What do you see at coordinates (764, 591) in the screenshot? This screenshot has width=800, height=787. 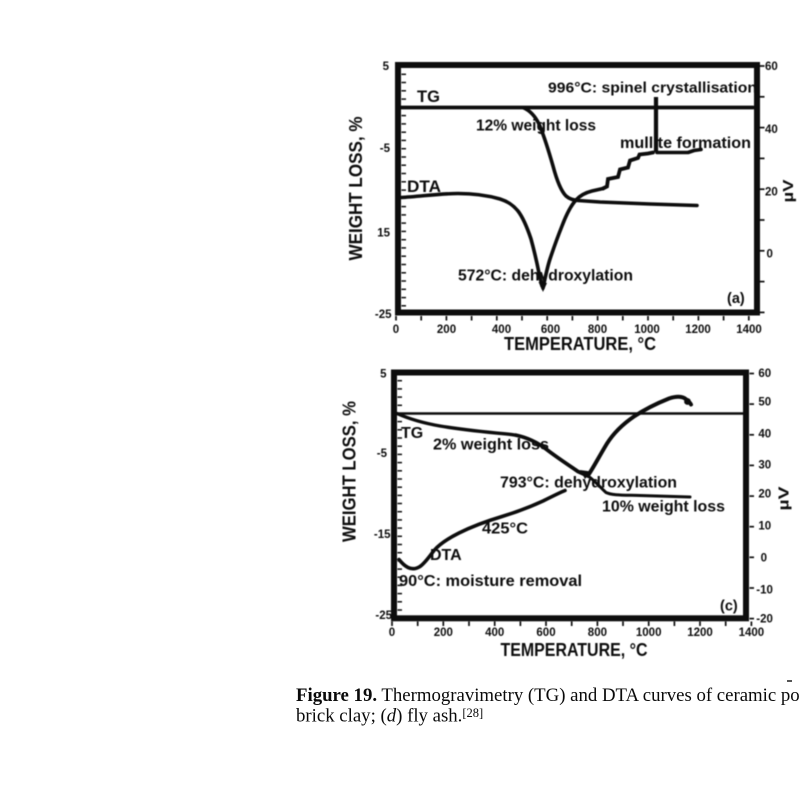 I see `svg-text: -10` at bounding box center [764, 591].